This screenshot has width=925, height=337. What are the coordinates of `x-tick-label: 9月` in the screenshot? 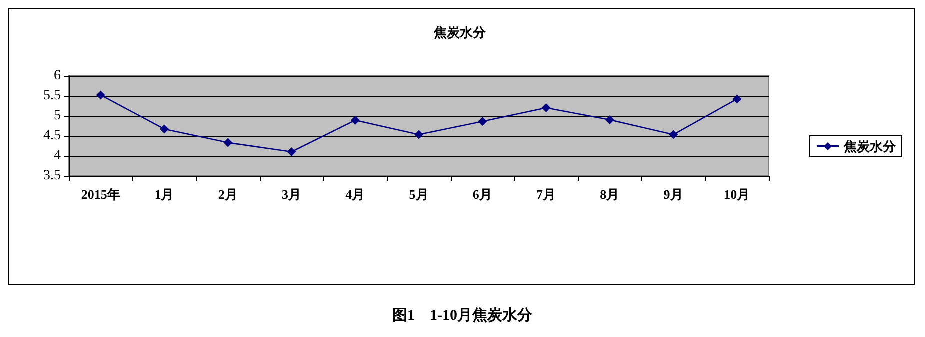 It's located at (674, 194).